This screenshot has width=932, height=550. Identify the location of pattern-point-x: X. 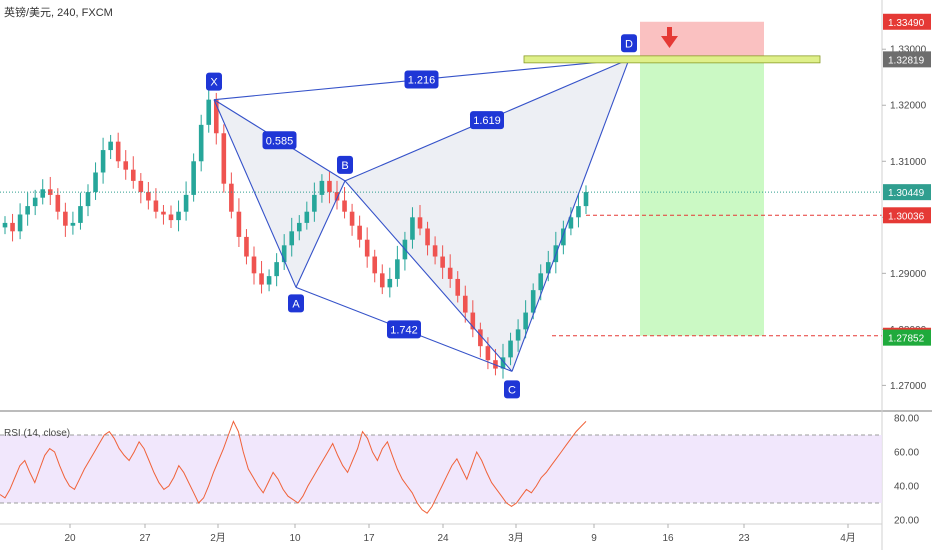
(214, 81).